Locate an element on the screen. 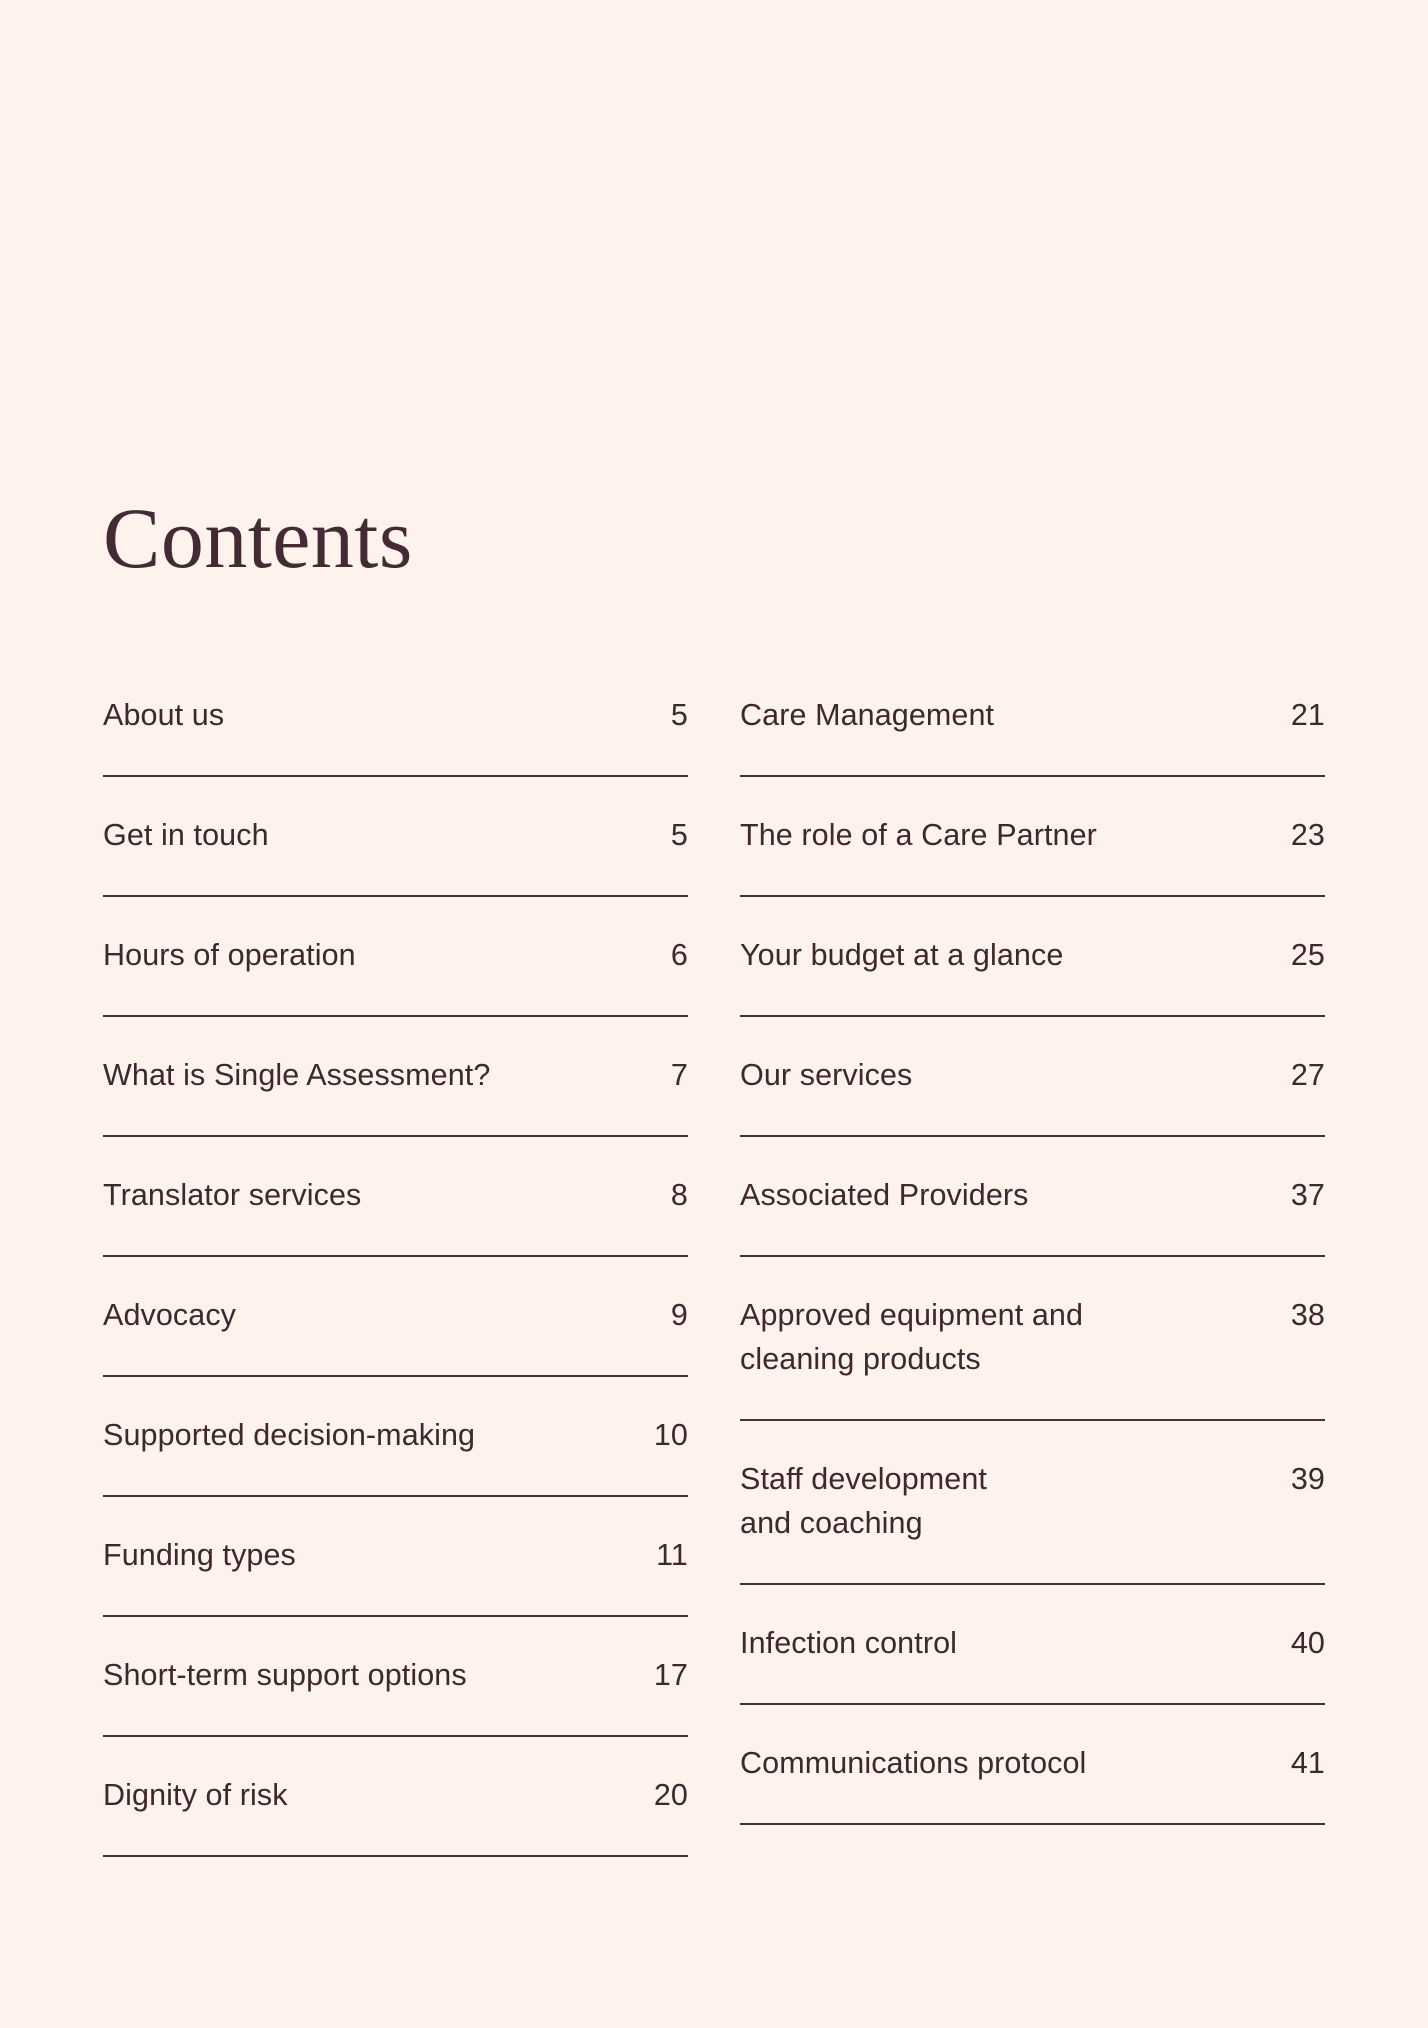 This screenshot has height=2028, width=1428. toc-entry-label: What is Single Assessment? is located at coordinates (297, 1075).